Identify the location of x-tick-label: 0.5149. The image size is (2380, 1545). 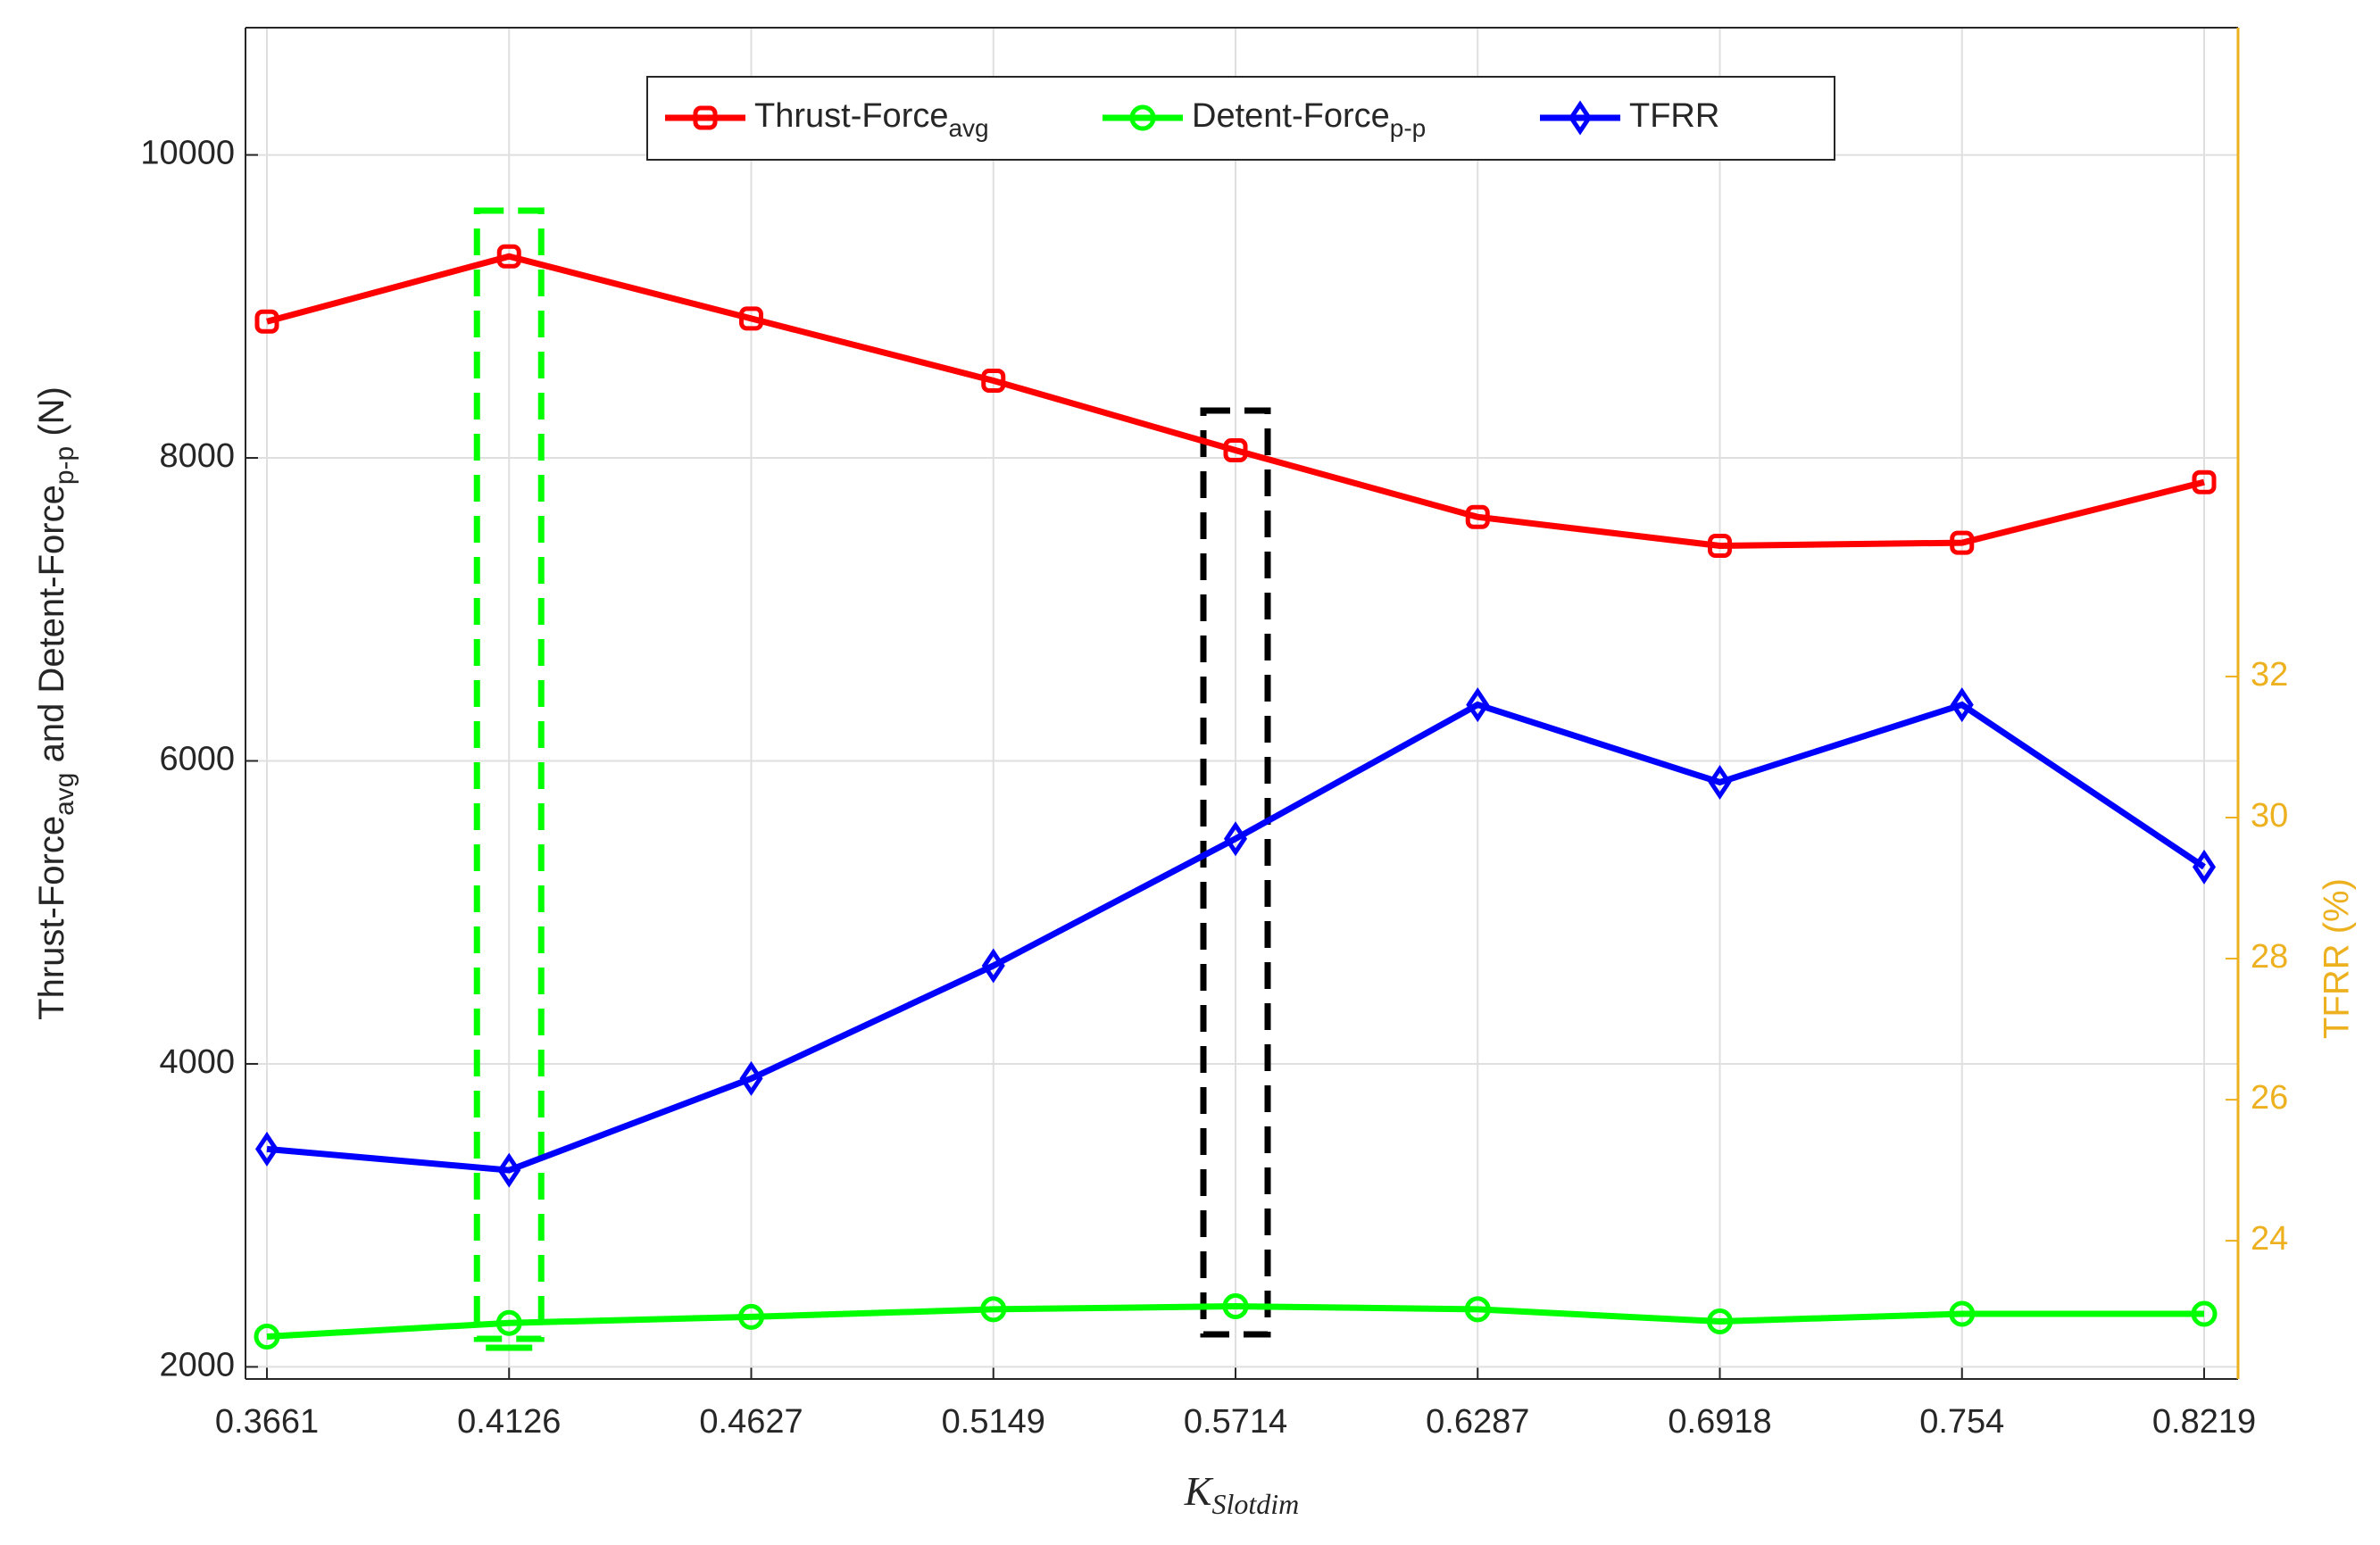
(993, 1422).